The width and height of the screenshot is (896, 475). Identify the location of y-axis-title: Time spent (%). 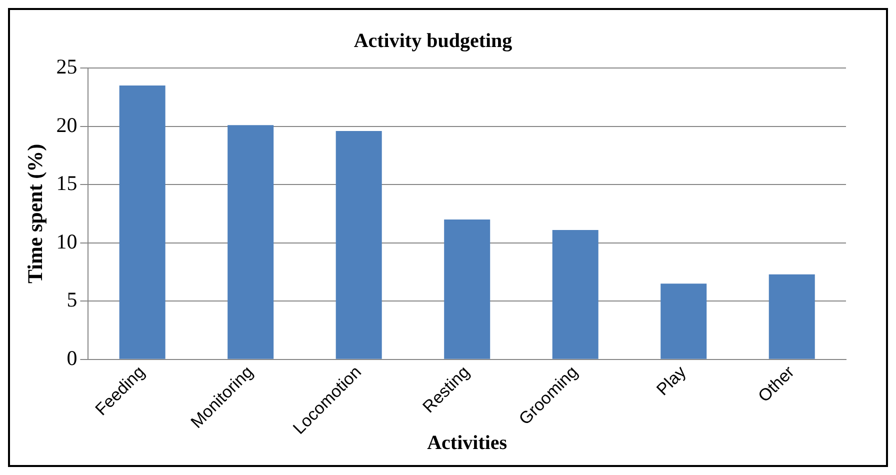
(35, 214).